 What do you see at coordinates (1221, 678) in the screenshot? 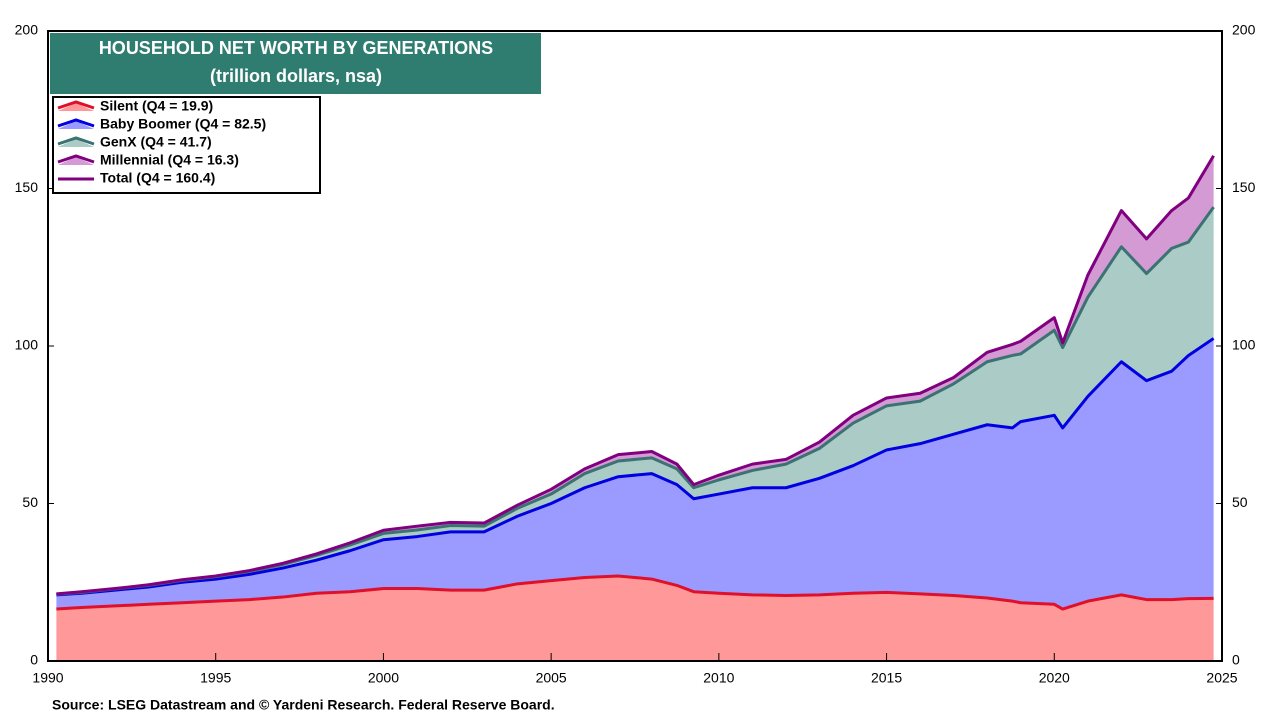
I see `x-tick-label: 2025` at bounding box center [1221, 678].